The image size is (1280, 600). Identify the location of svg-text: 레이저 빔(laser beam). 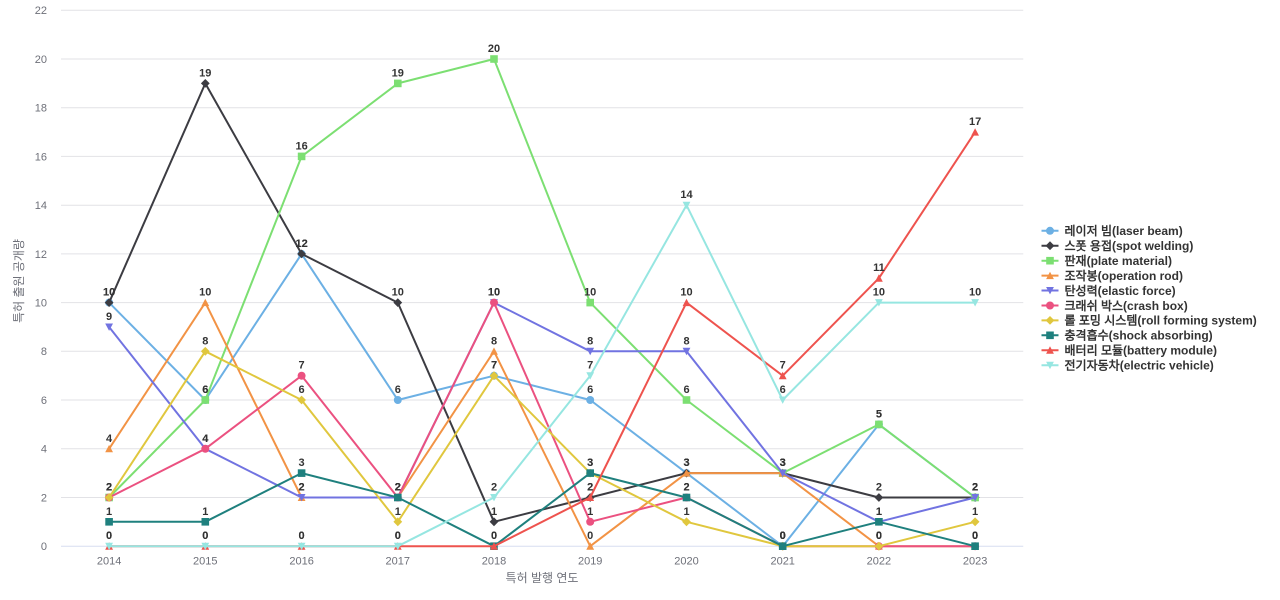
(1124, 230).